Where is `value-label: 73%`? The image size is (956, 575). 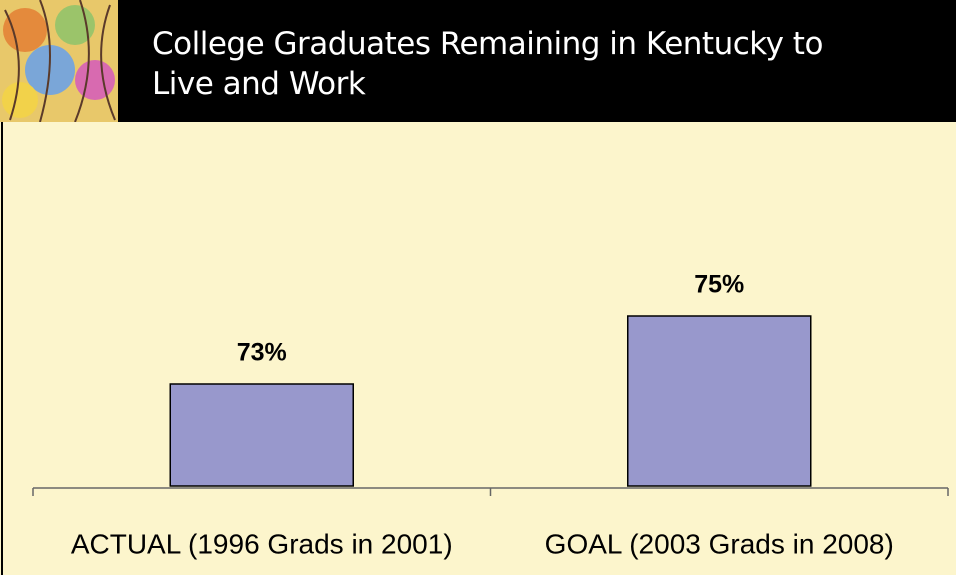
value-label: 73% is located at coordinates (262, 353).